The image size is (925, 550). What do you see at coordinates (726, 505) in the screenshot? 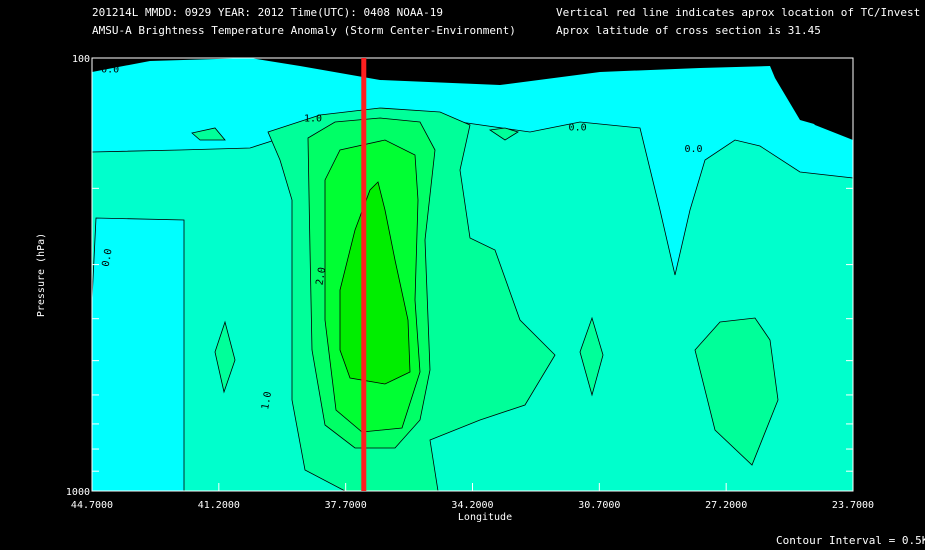
I see `x-tick-label: 27.2000` at bounding box center [726, 505].